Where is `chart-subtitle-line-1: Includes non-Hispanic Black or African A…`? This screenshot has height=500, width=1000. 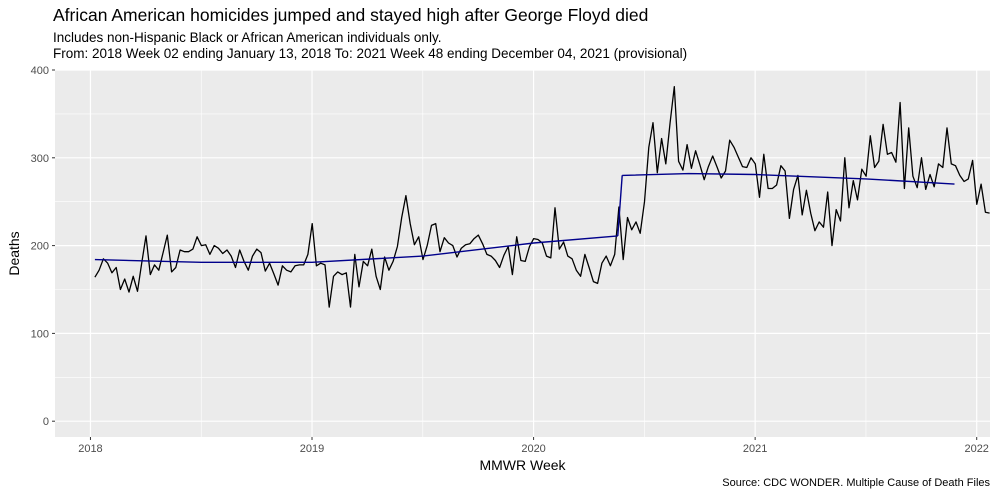 chart-subtitle-line-1: Includes non-Hispanic Black or African A… is located at coordinates (247, 37).